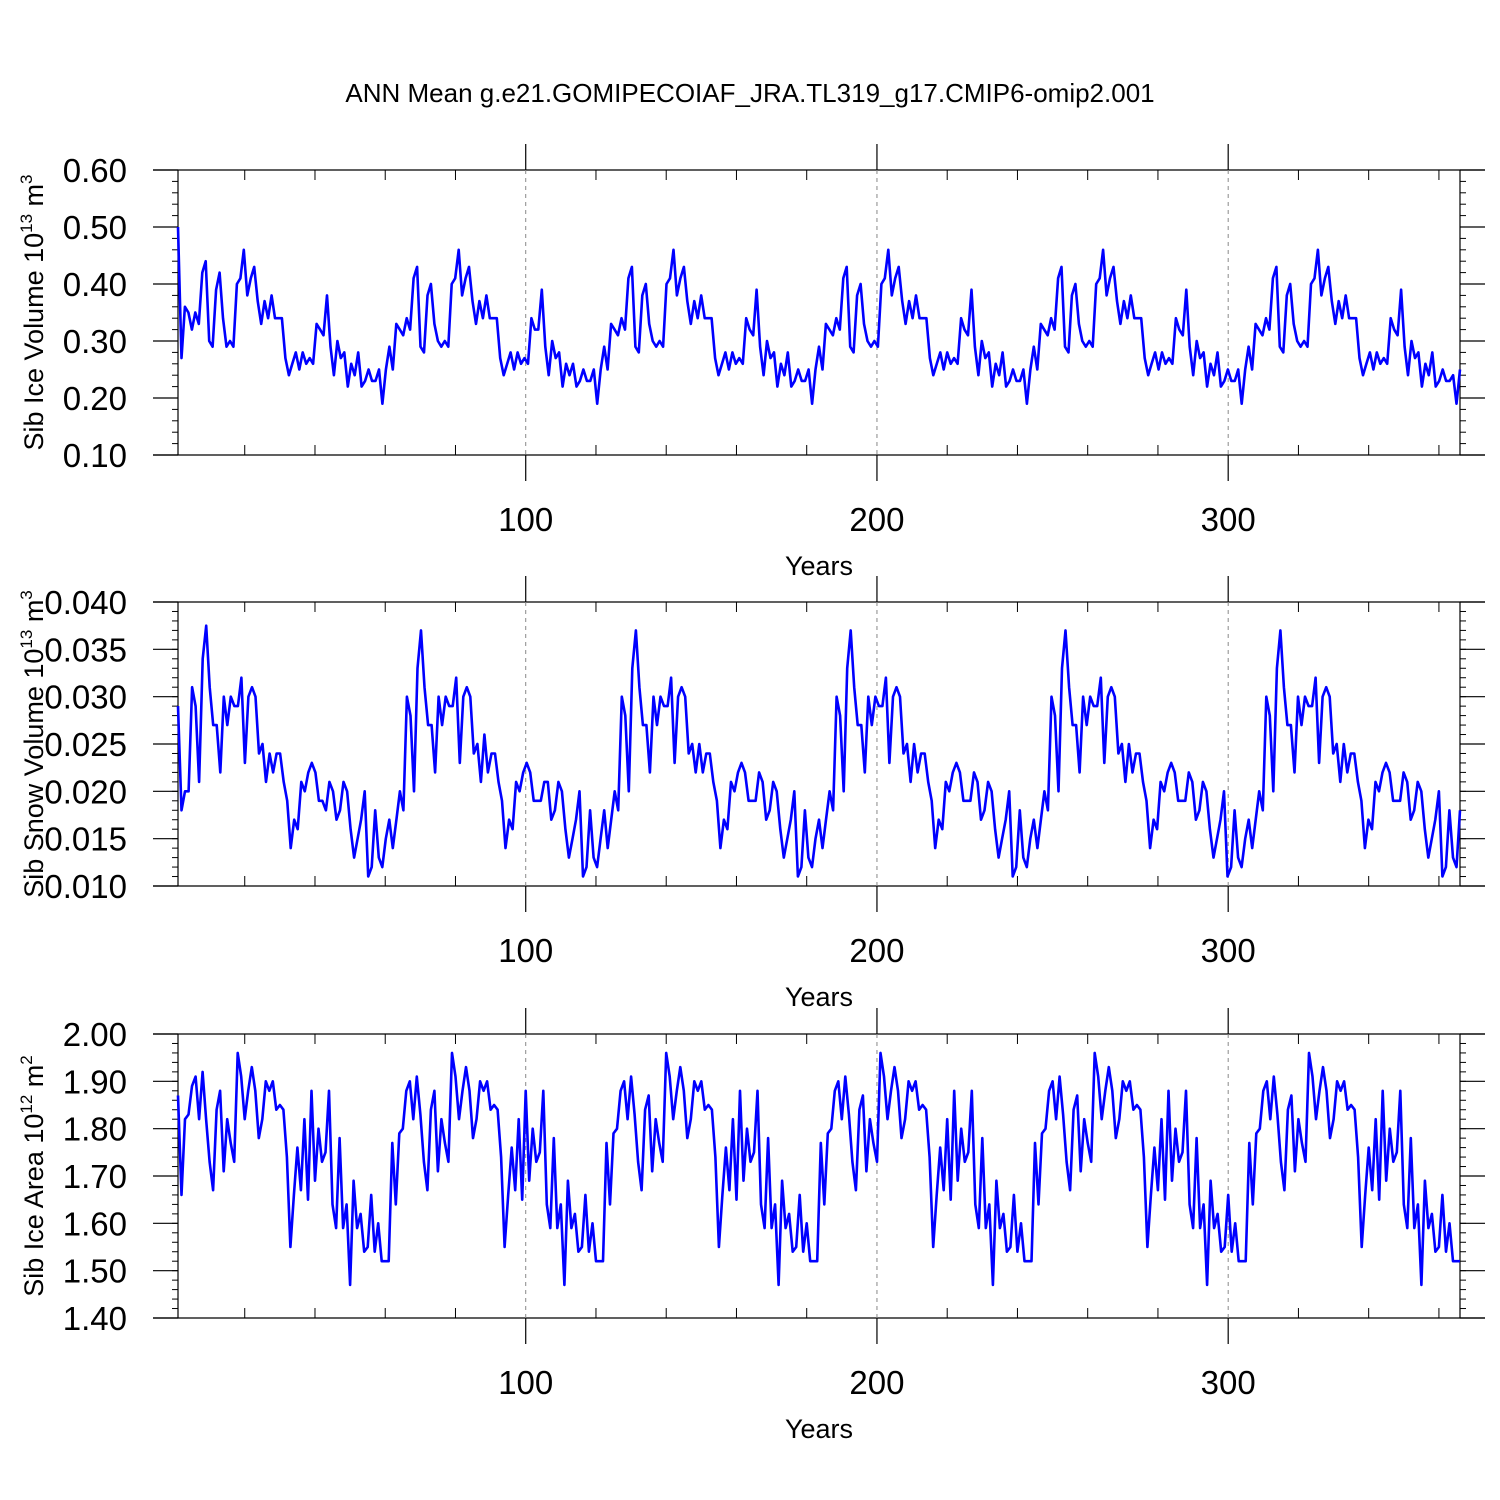 This screenshot has height=1500, width=1500. I want to click on panel-1-y-tick-label: 0.60, so click(95, 170).